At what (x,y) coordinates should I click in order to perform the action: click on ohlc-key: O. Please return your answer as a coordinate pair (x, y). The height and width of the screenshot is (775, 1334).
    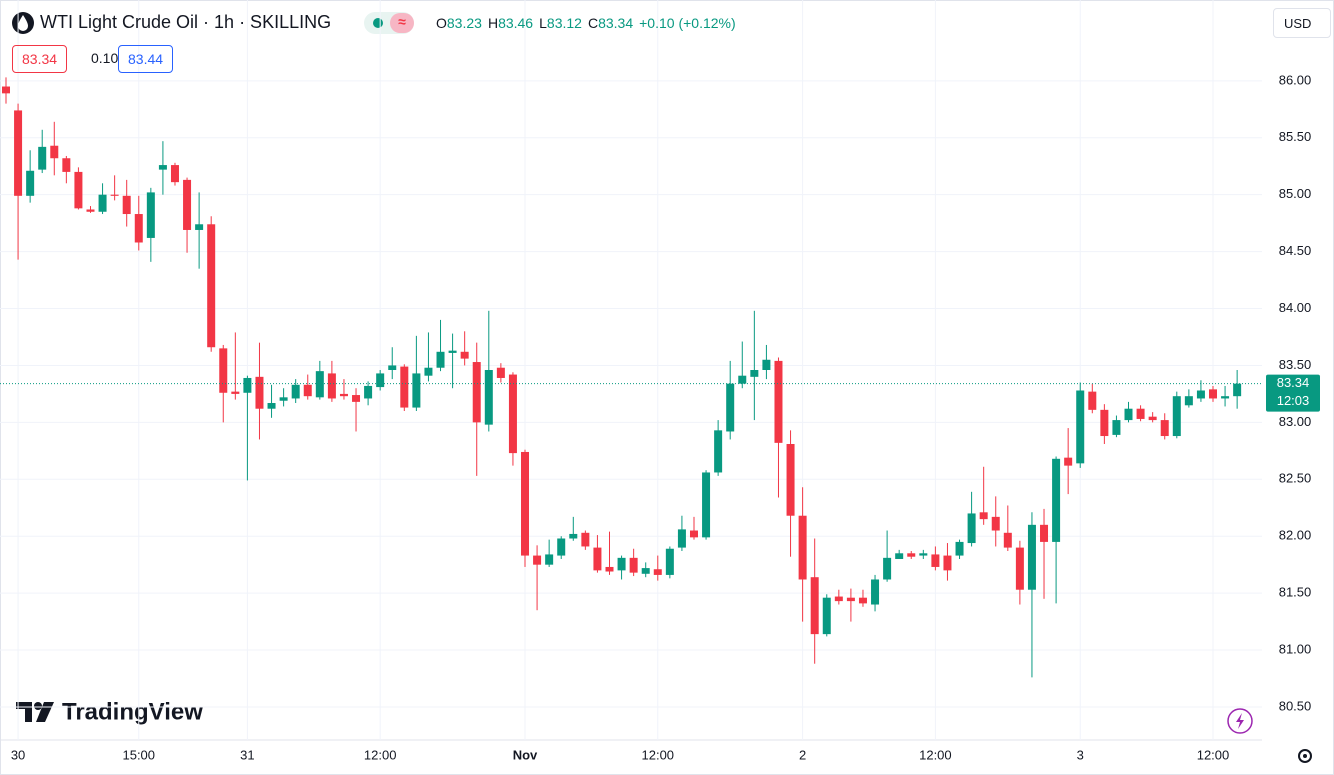
    Looking at the image, I should click on (441, 23).